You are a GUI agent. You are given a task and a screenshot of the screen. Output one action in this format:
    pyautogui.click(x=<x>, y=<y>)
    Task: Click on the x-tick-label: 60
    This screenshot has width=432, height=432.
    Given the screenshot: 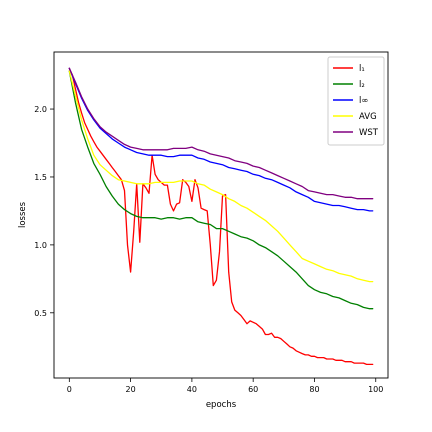 What is the action you would take?
    pyautogui.click(x=253, y=389)
    